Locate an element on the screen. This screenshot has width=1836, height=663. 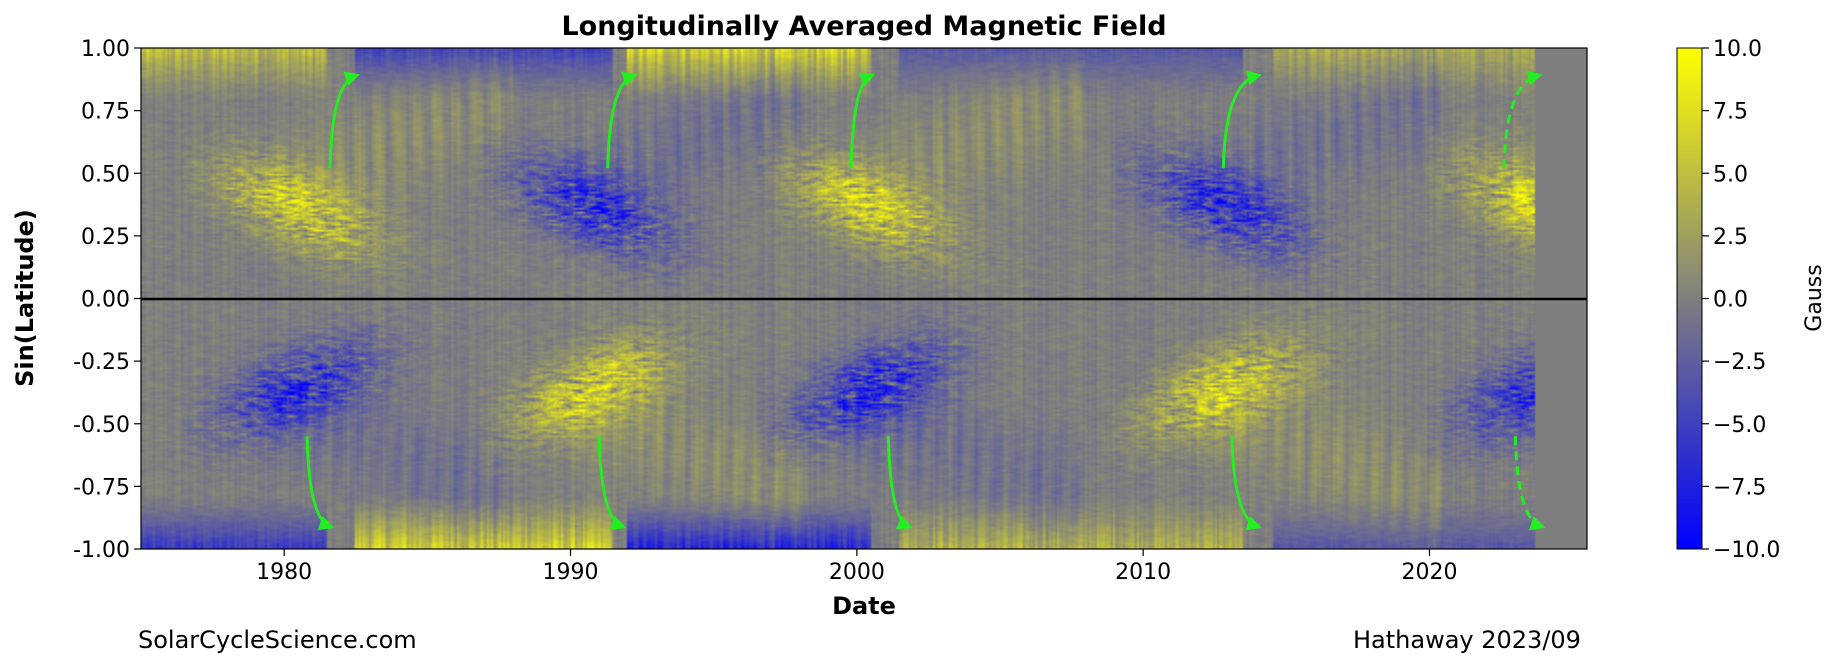
y-tick-label: -0.75 is located at coordinates (101, 487).